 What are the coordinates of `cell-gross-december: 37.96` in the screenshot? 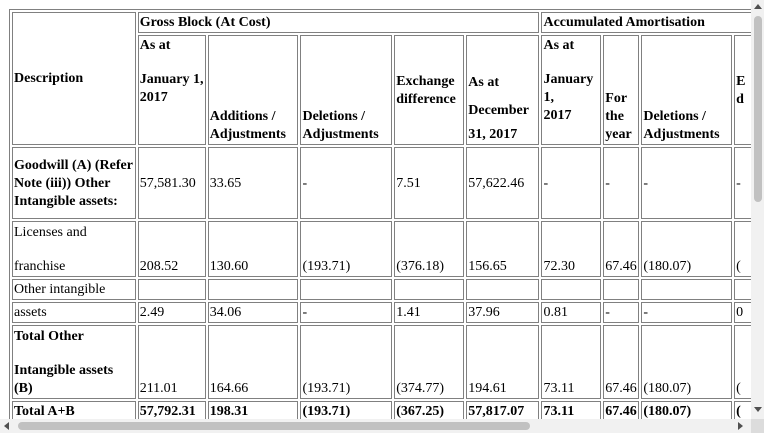 It's located at (503, 312).